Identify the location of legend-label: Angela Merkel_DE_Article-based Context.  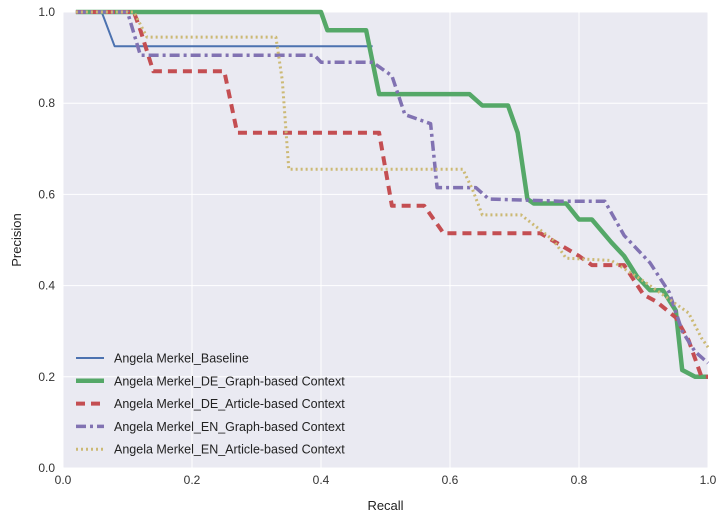
(229, 404).